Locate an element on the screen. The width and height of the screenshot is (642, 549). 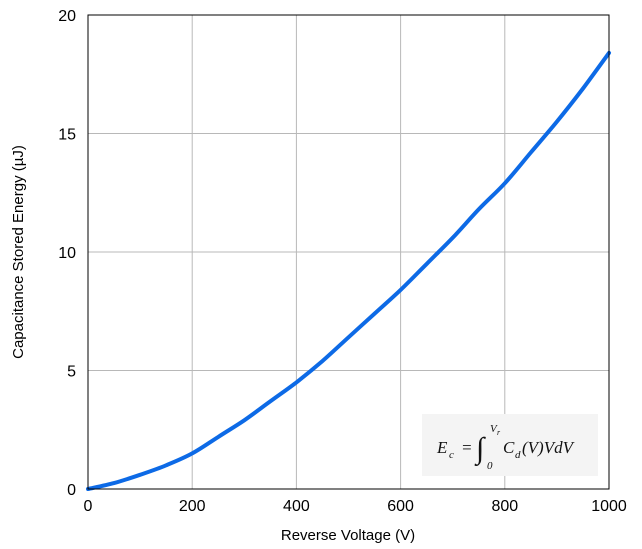
formula-upper-limit-subscript: r is located at coordinates (499, 432).